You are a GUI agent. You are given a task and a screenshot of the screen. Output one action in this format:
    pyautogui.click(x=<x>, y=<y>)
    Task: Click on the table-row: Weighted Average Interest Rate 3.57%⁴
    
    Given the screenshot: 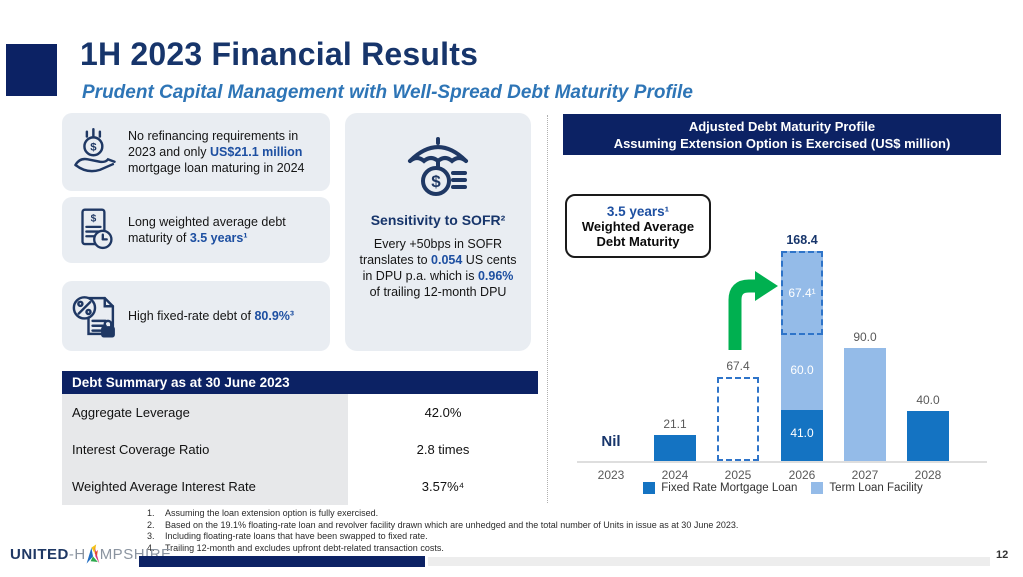 What is the action you would take?
    pyautogui.click(x=300, y=486)
    